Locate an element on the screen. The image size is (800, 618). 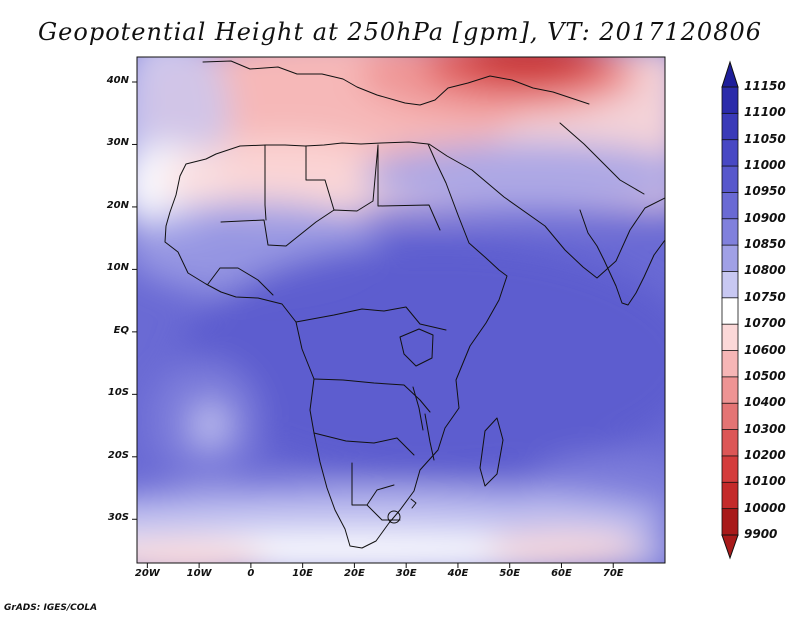
legend-level-label: 11100 is located at coordinates (765, 112).